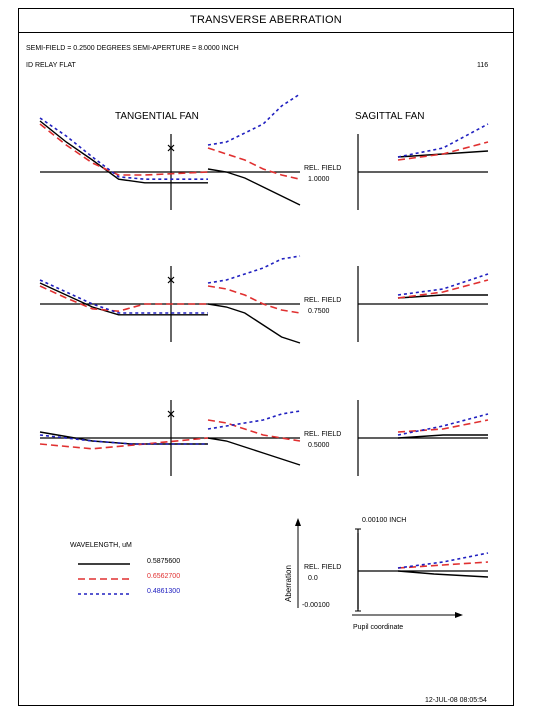 Image resolution: width=534 pixels, height=715 pixels. I want to click on rel-field-value: 0.7500, so click(319, 311).